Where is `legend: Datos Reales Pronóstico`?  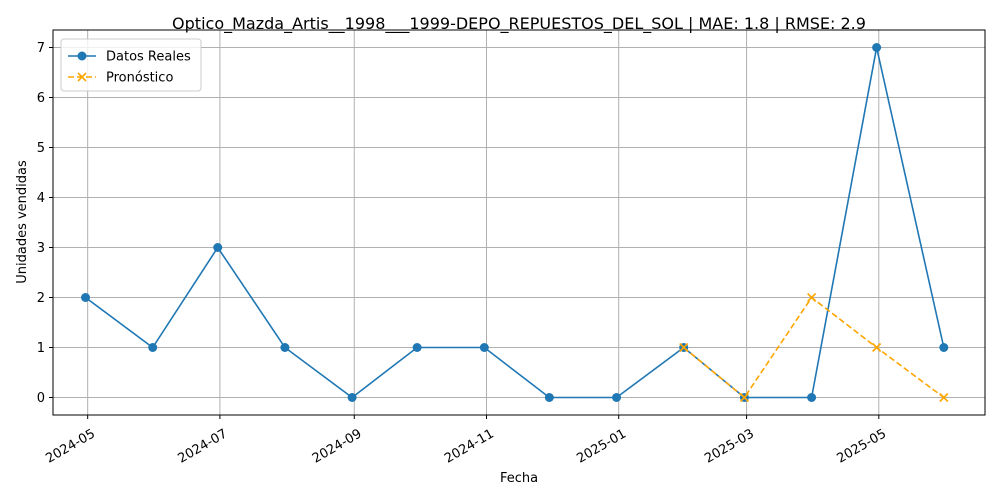 legend: Datos Reales Pronóstico is located at coordinates (131, 65).